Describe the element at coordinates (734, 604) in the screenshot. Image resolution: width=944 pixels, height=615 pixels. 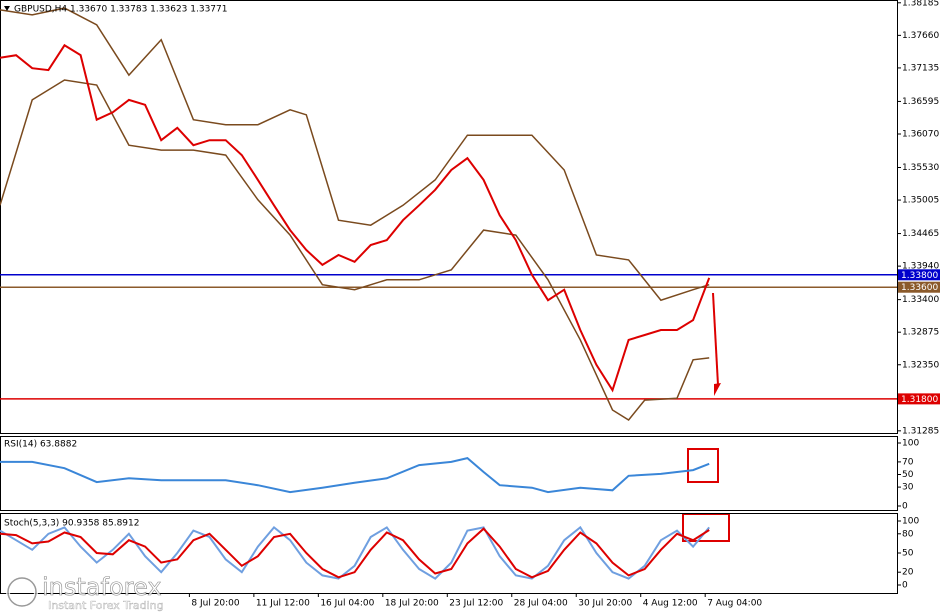
I see `x-tick-label: 7 Aug 04:00` at that location.